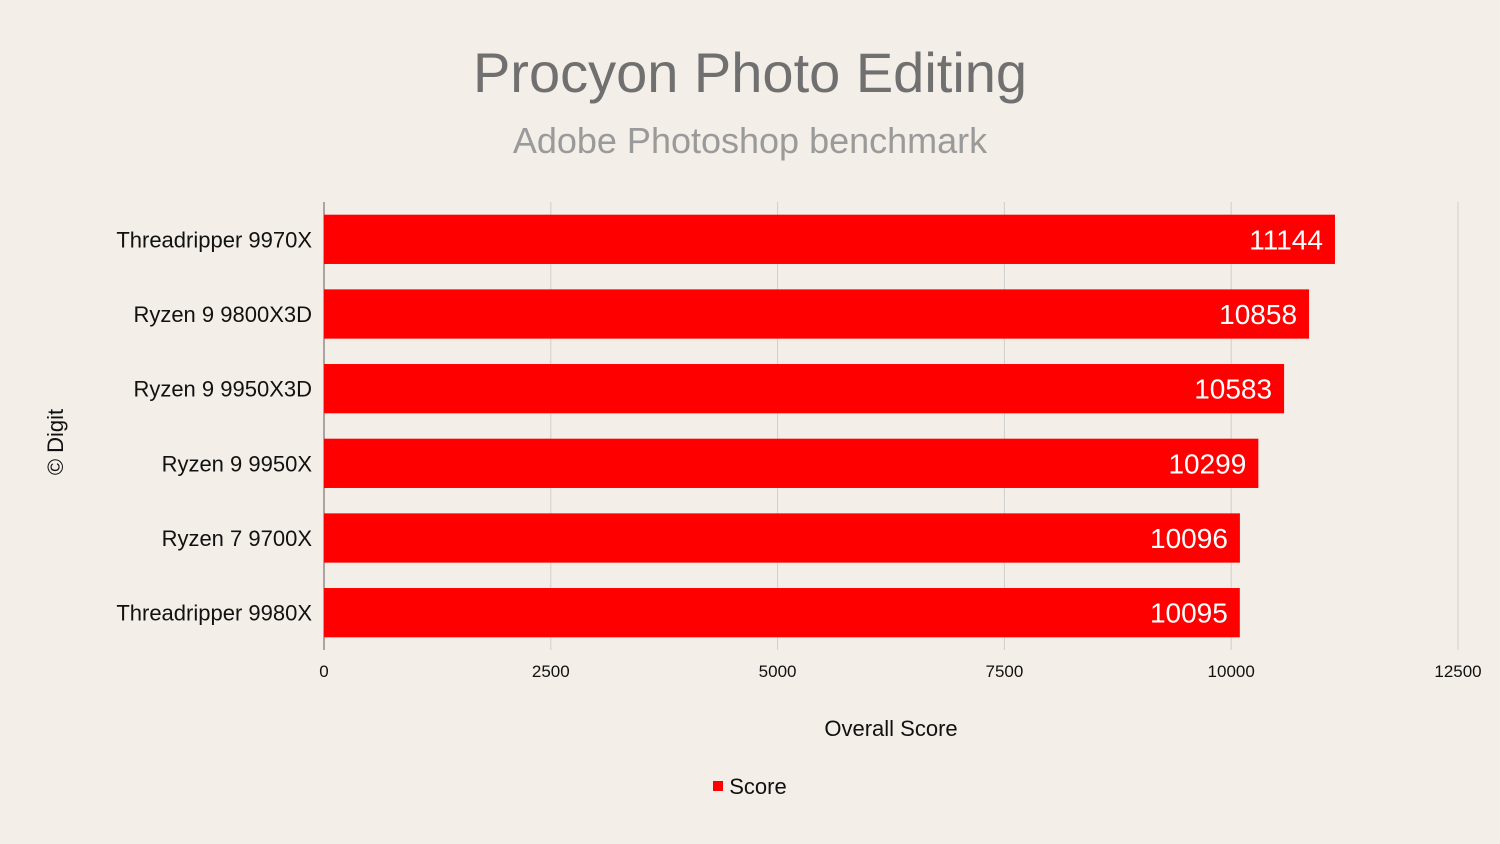 The height and width of the screenshot is (844, 1500). I want to click on x-tick-labels: 0 2500 5000 7500 10000 12500, so click(900, 671).